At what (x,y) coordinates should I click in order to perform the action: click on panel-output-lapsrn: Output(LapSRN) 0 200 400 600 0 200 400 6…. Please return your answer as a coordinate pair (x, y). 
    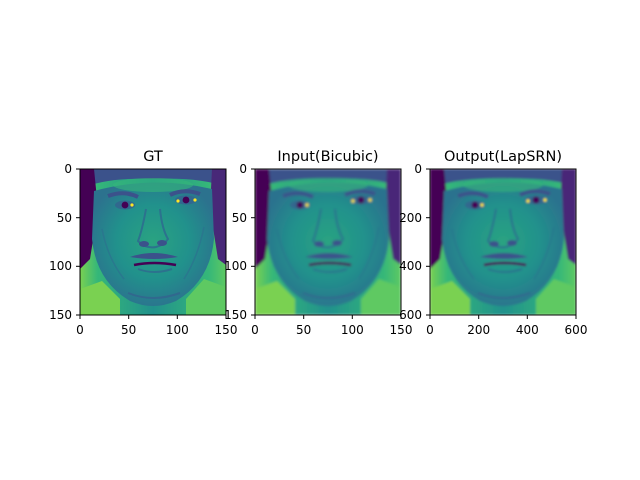
    Looking at the image, I should click on (493, 243).